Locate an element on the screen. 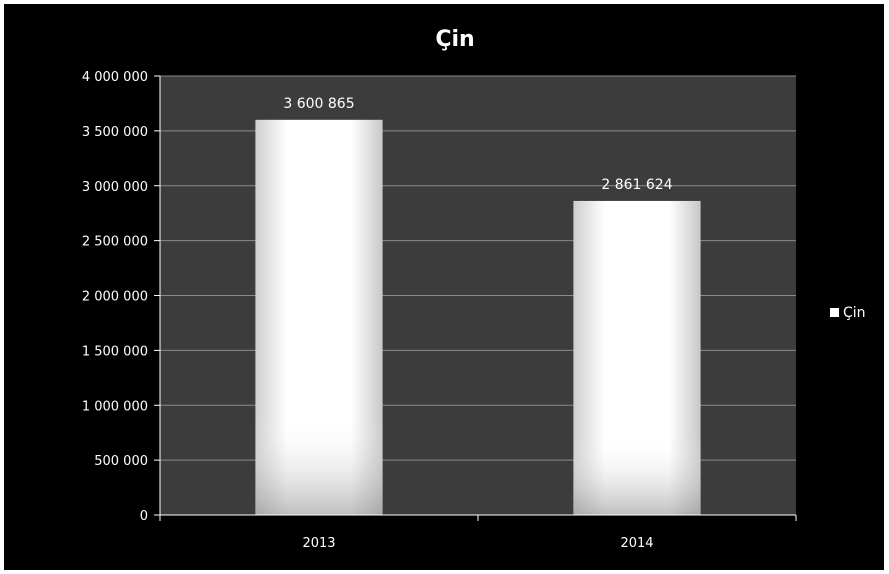  y-tick-label: 2 500 000 is located at coordinates (115, 242).